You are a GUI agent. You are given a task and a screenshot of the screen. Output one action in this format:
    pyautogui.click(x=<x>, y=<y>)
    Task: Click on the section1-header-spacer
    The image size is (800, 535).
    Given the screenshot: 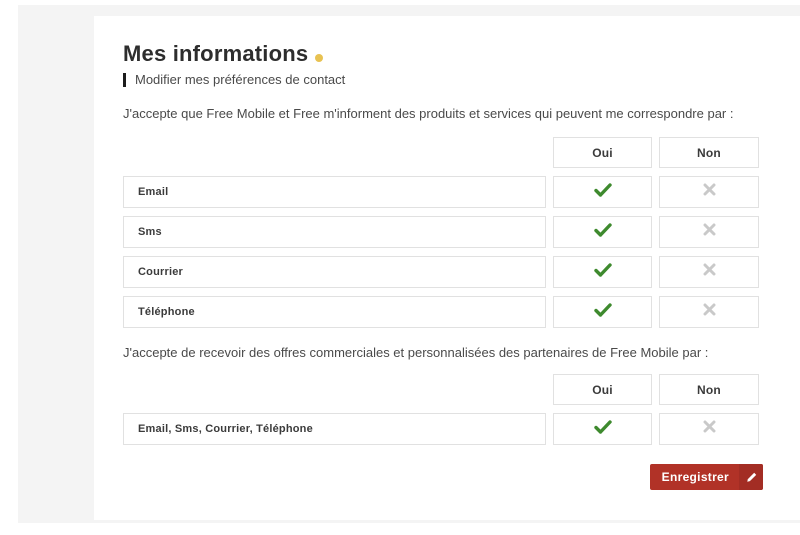 What is the action you would take?
    pyautogui.click(x=334, y=152)
    